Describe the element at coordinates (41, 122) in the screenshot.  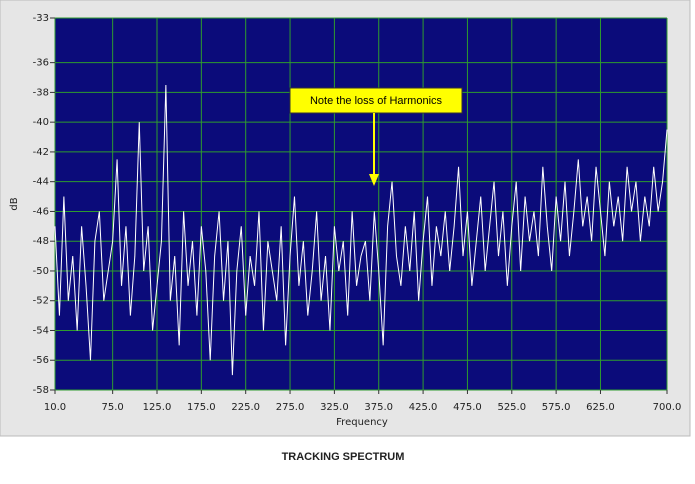
I see `y-tick-label: -40` at that location.